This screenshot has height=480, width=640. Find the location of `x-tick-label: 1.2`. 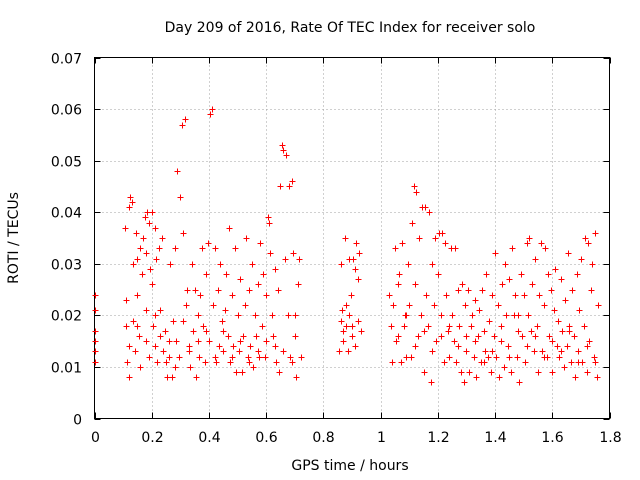

x-tick-label: 1.2 is located at coordinates (438, 438).